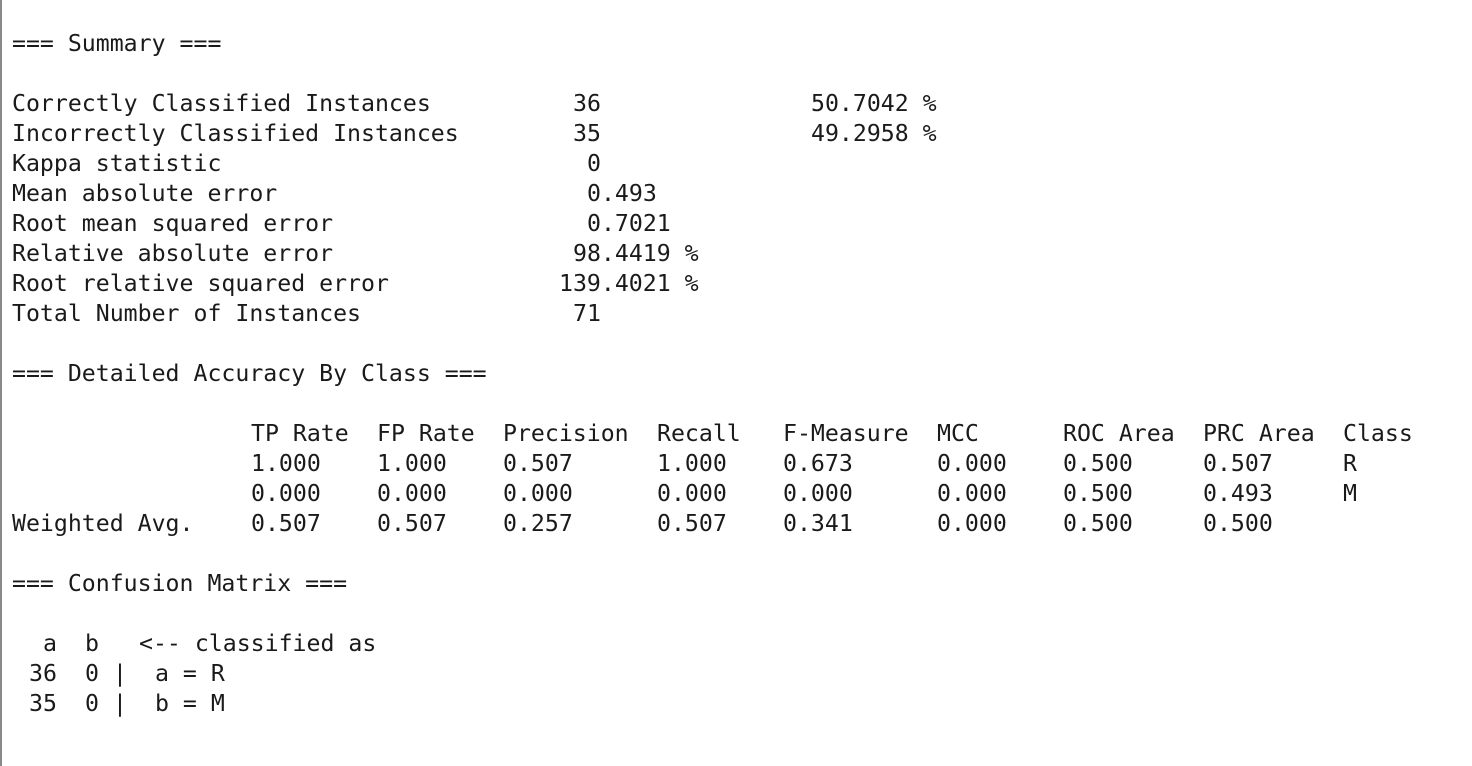 The width and height of the screenshot is (1472, 766). I want to click on confusion-header-text: === Confusion Matrix ===, so click(180, 583).